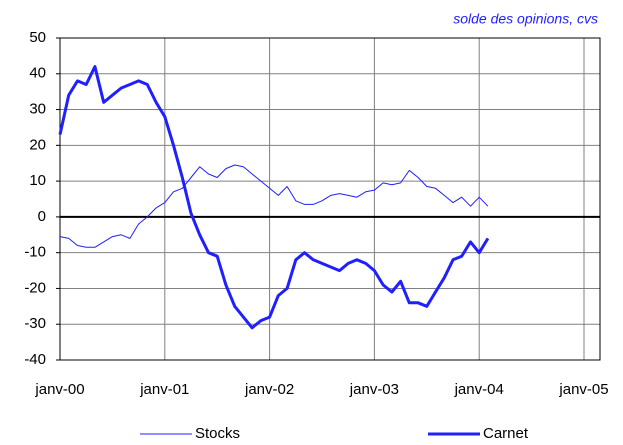  Describe the element at coordinates (42, 216) in the screenshot. I see `y-tick-label: 0` at that location.